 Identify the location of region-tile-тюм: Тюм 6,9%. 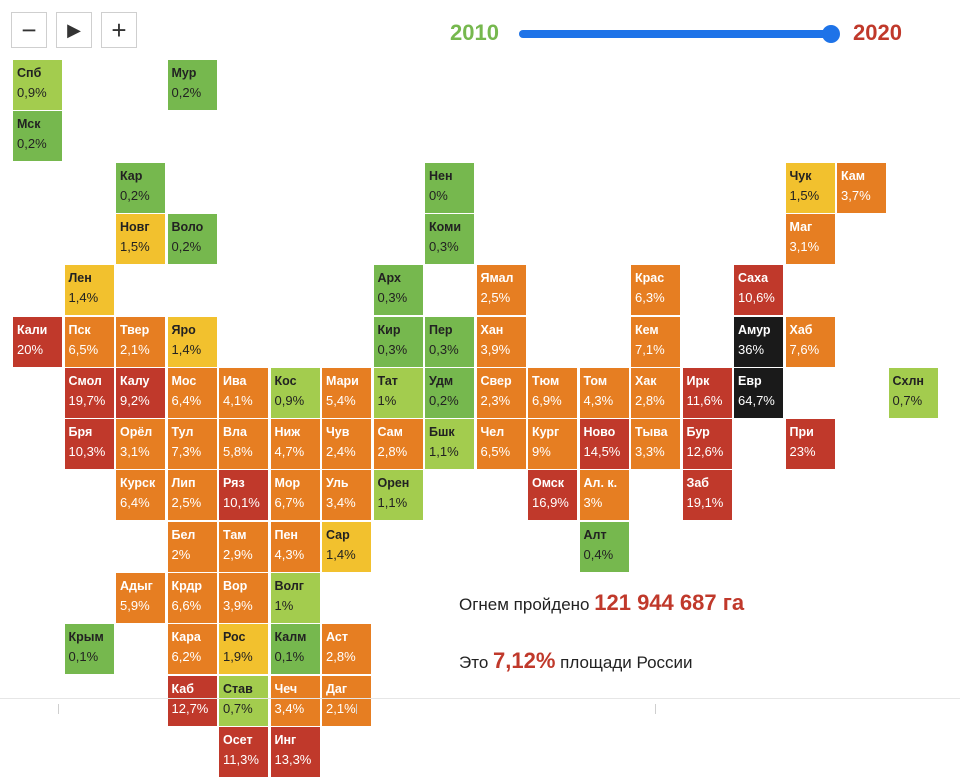
(552, 392).